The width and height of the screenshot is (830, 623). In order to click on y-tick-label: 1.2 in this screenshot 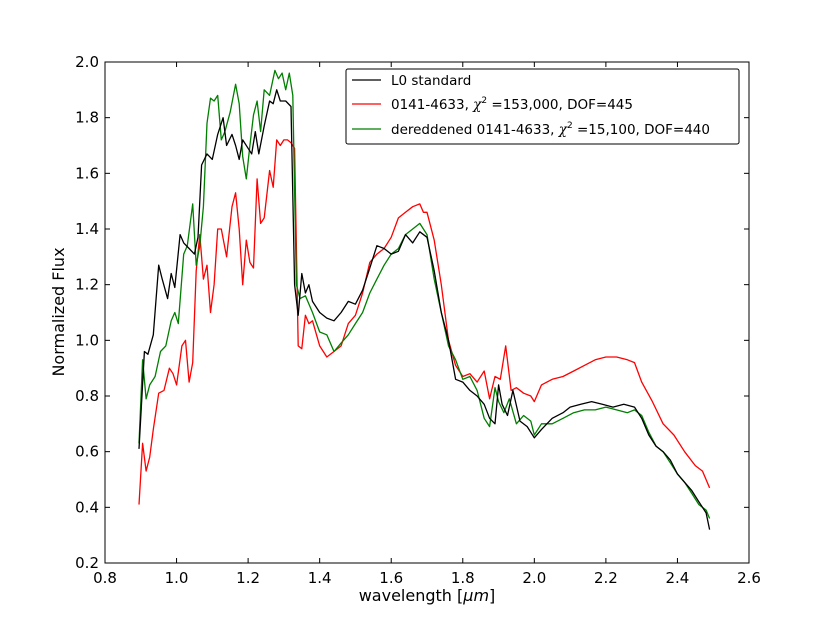, I will do `click(87, 285)`.